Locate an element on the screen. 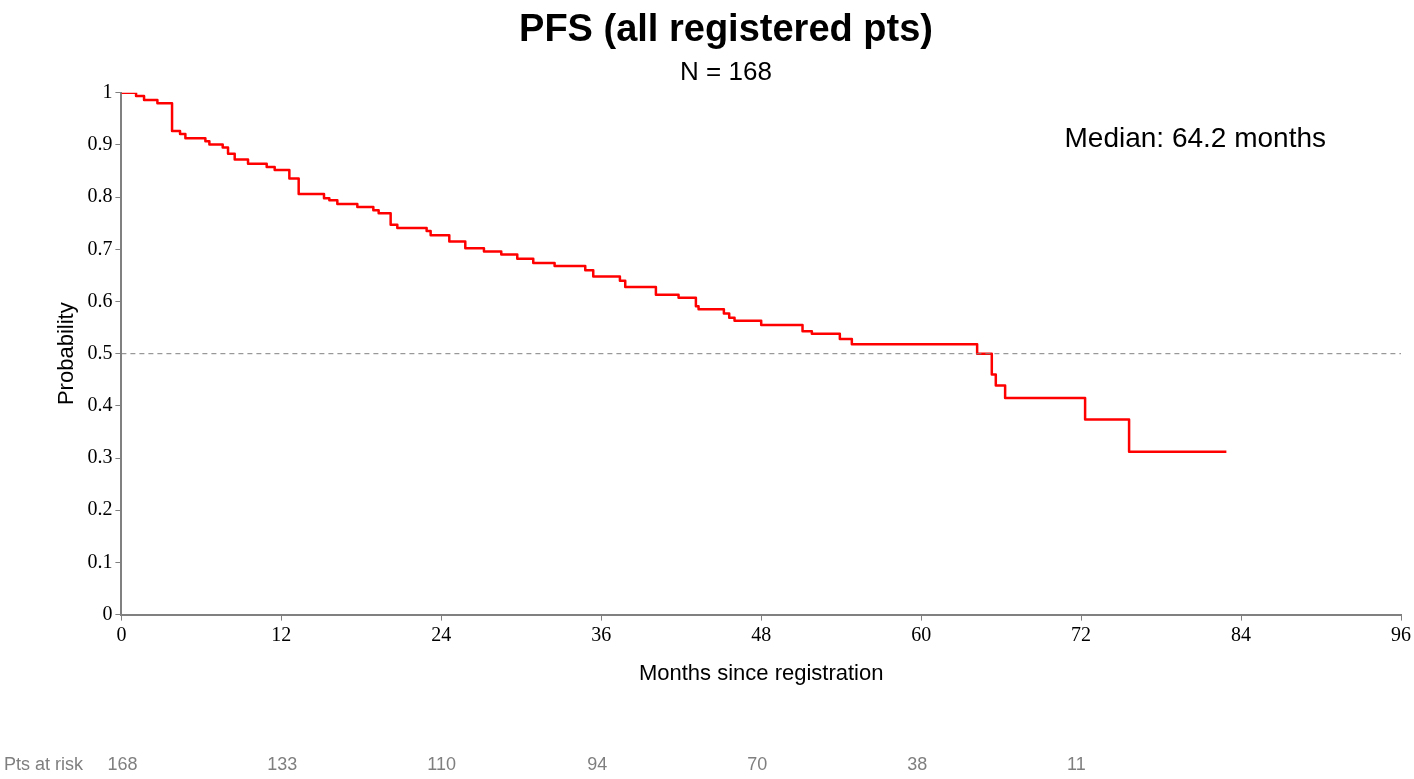 This screenshot has height=779, width=1414. y-tick-label: 0.8 is located at coordinates (100, 195).